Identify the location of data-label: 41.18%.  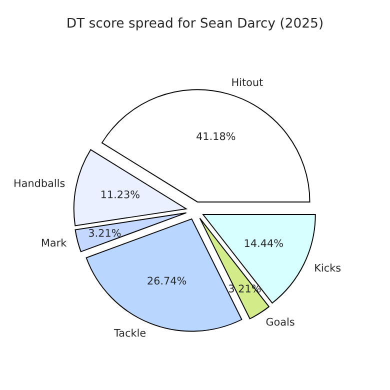
(216, 136).